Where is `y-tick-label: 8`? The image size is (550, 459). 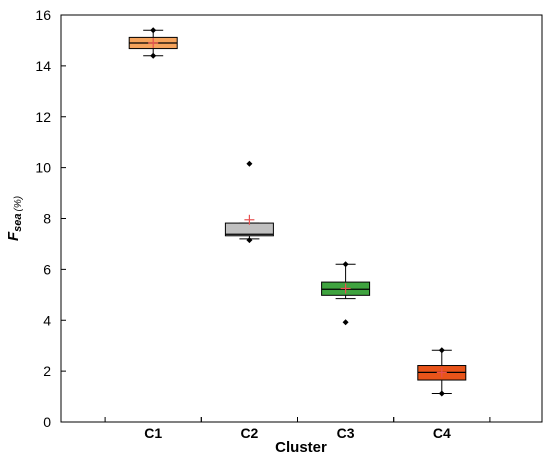 y-tick-label: 8 is located at coordinates (47, 219).